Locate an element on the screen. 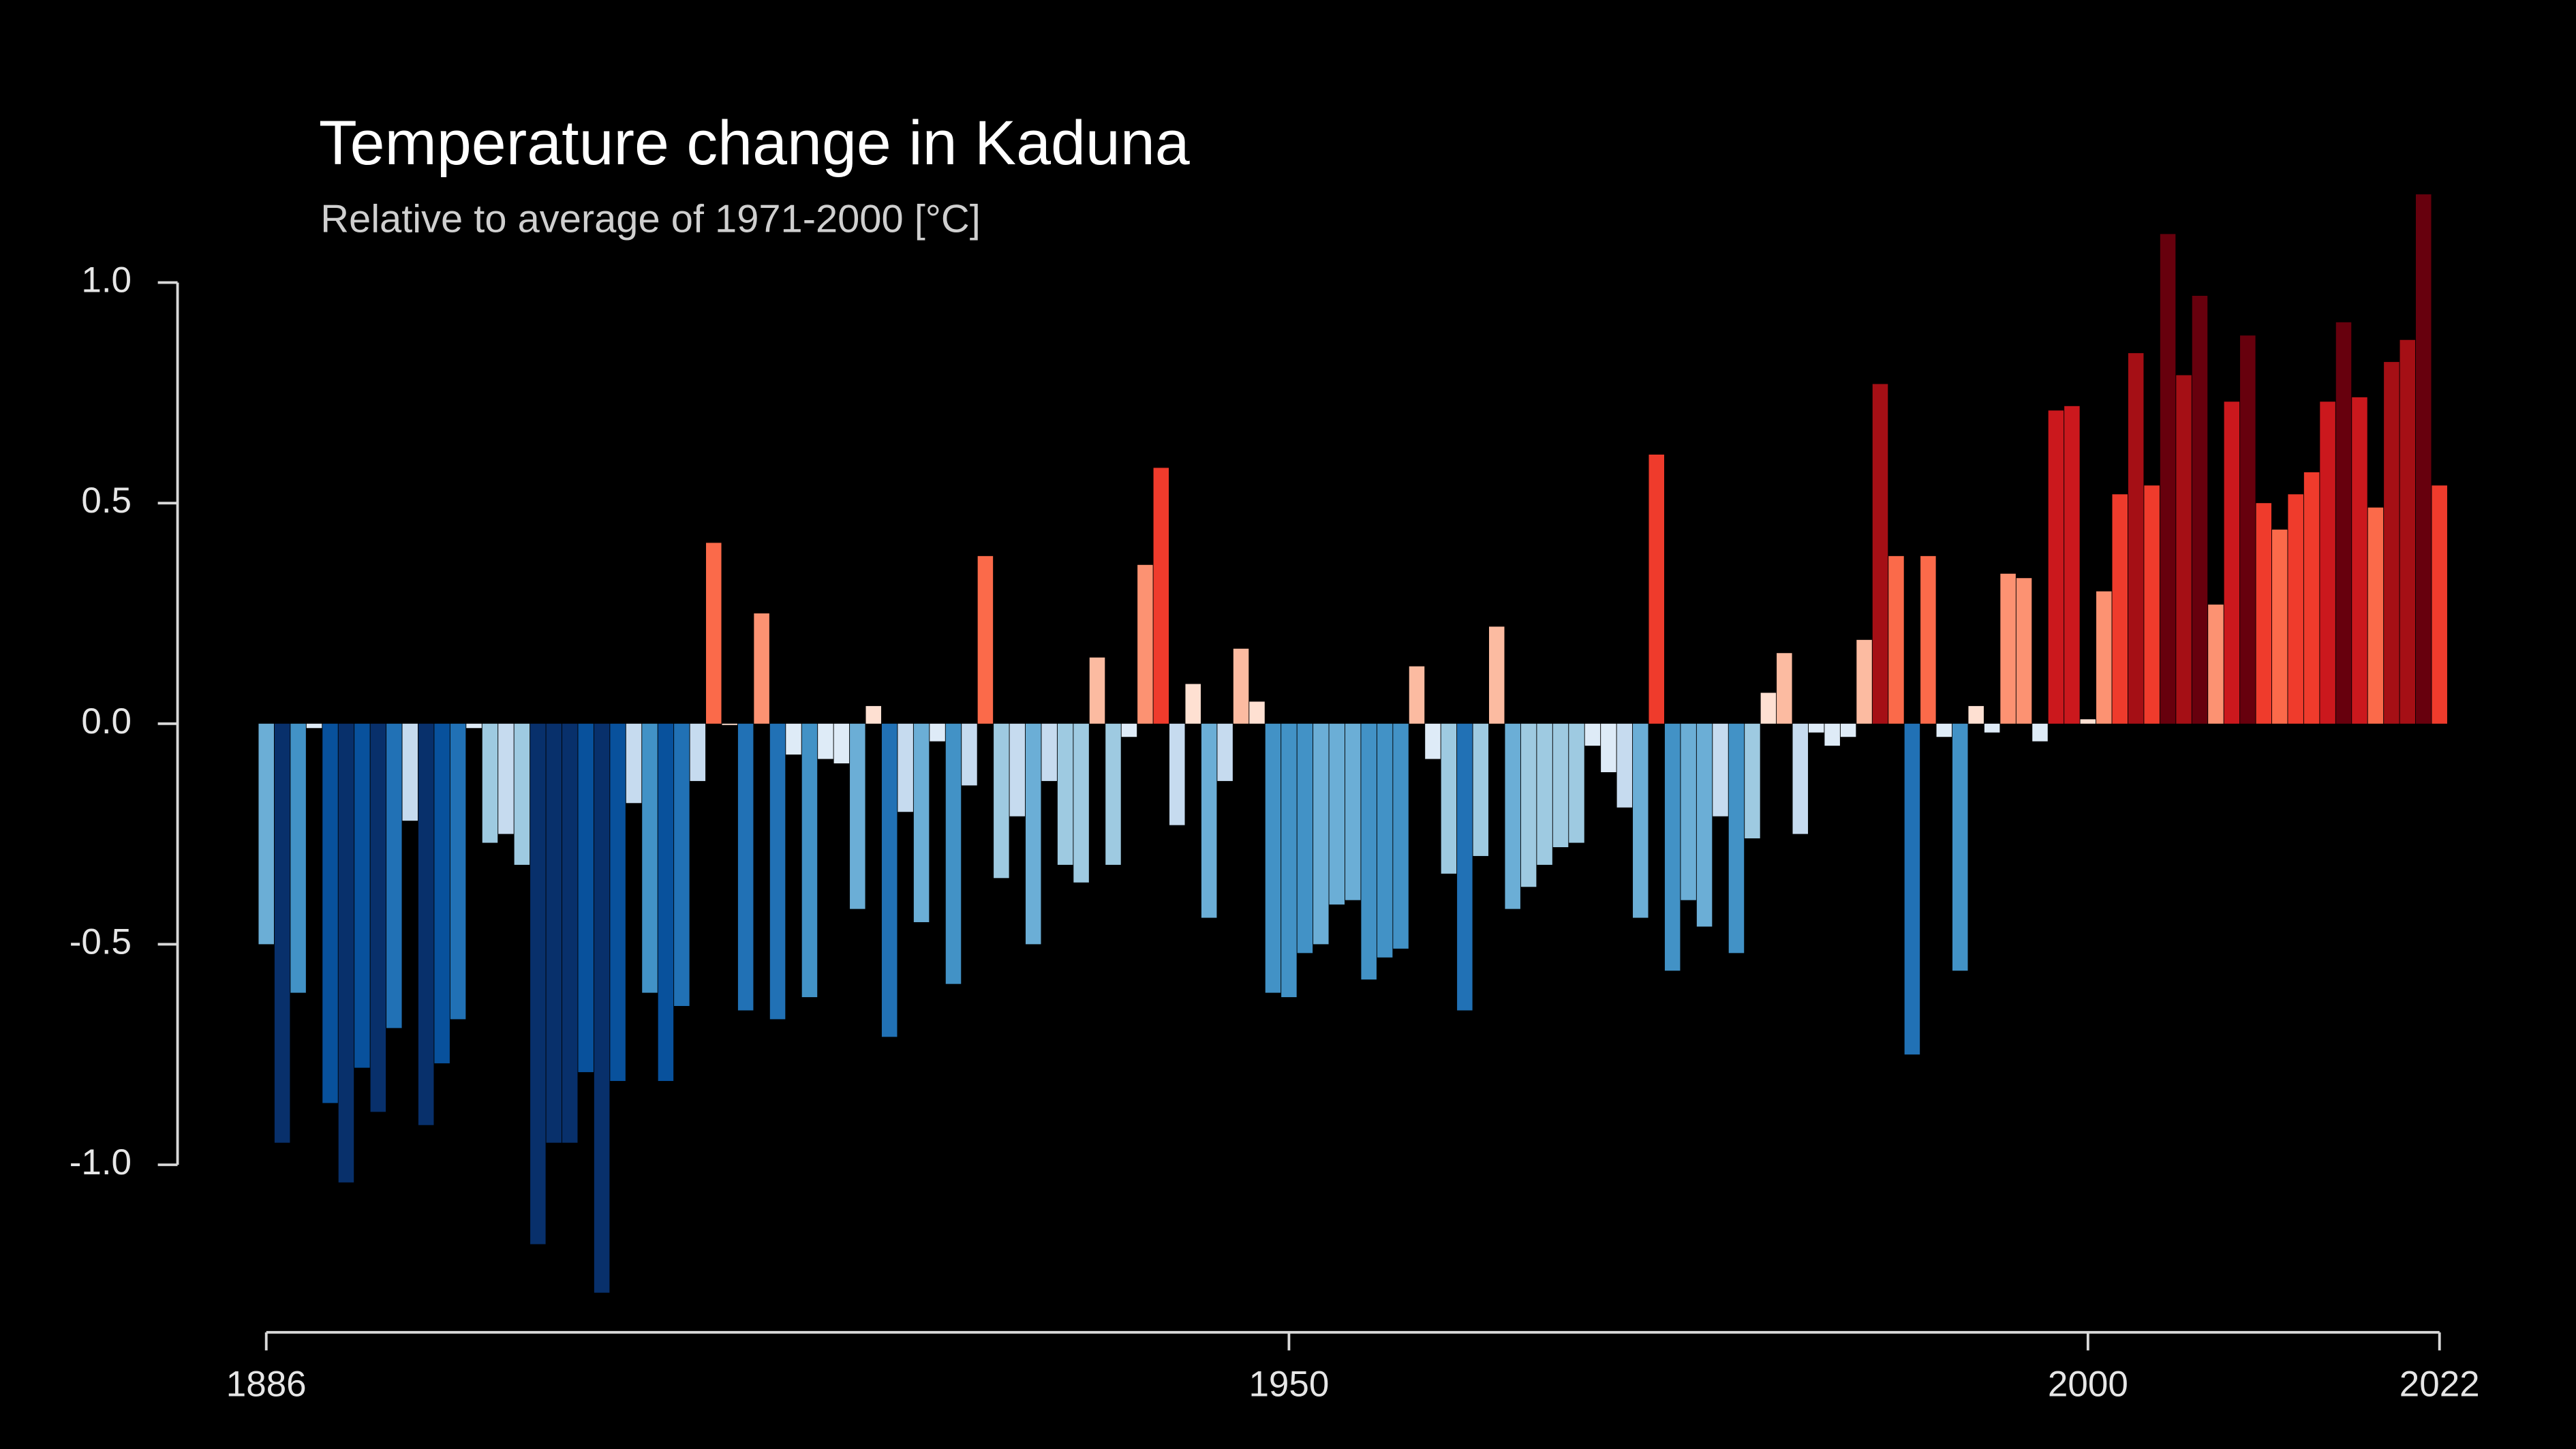 This screenshot has height=1449, width=2576. x-tick-label: 1950 is located at coordinates (1288, 1384).